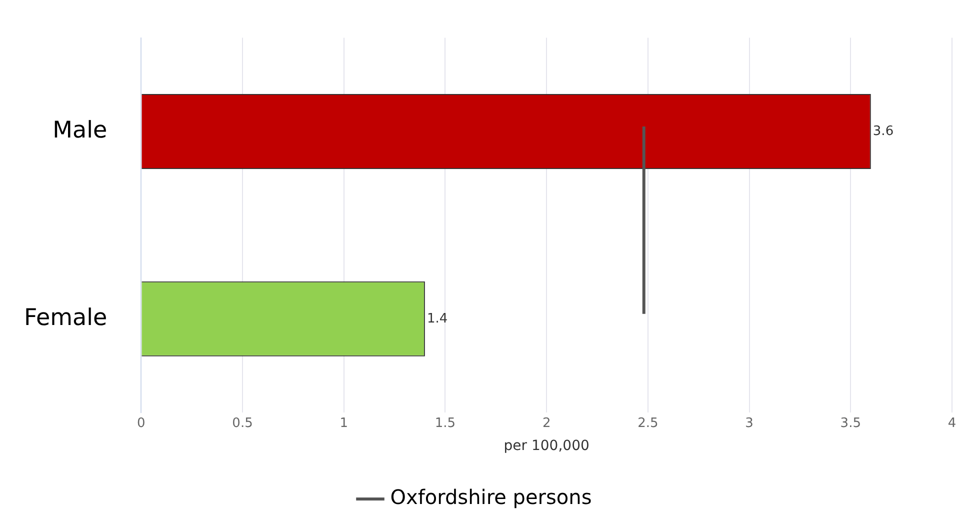 The height and width of the screenshot is (519, 966). Describe the element at coordinates (445, 423) in the screenshot. I see `x-tick-label: 1.5` at that location.